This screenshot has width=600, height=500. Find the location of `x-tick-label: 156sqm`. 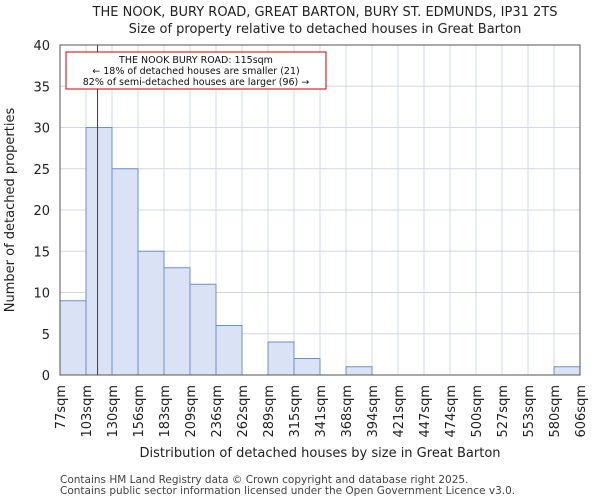

x-tick-label: 156sqm is located at coordinates (139, 411).